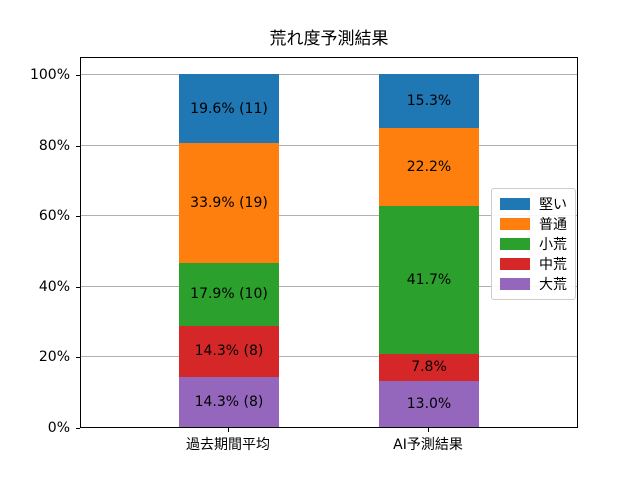  What do you see at coordinates (54, 145) in the screenshot?
I see `y-axis-tick-label: 80%` at bounding box center [54, 145].